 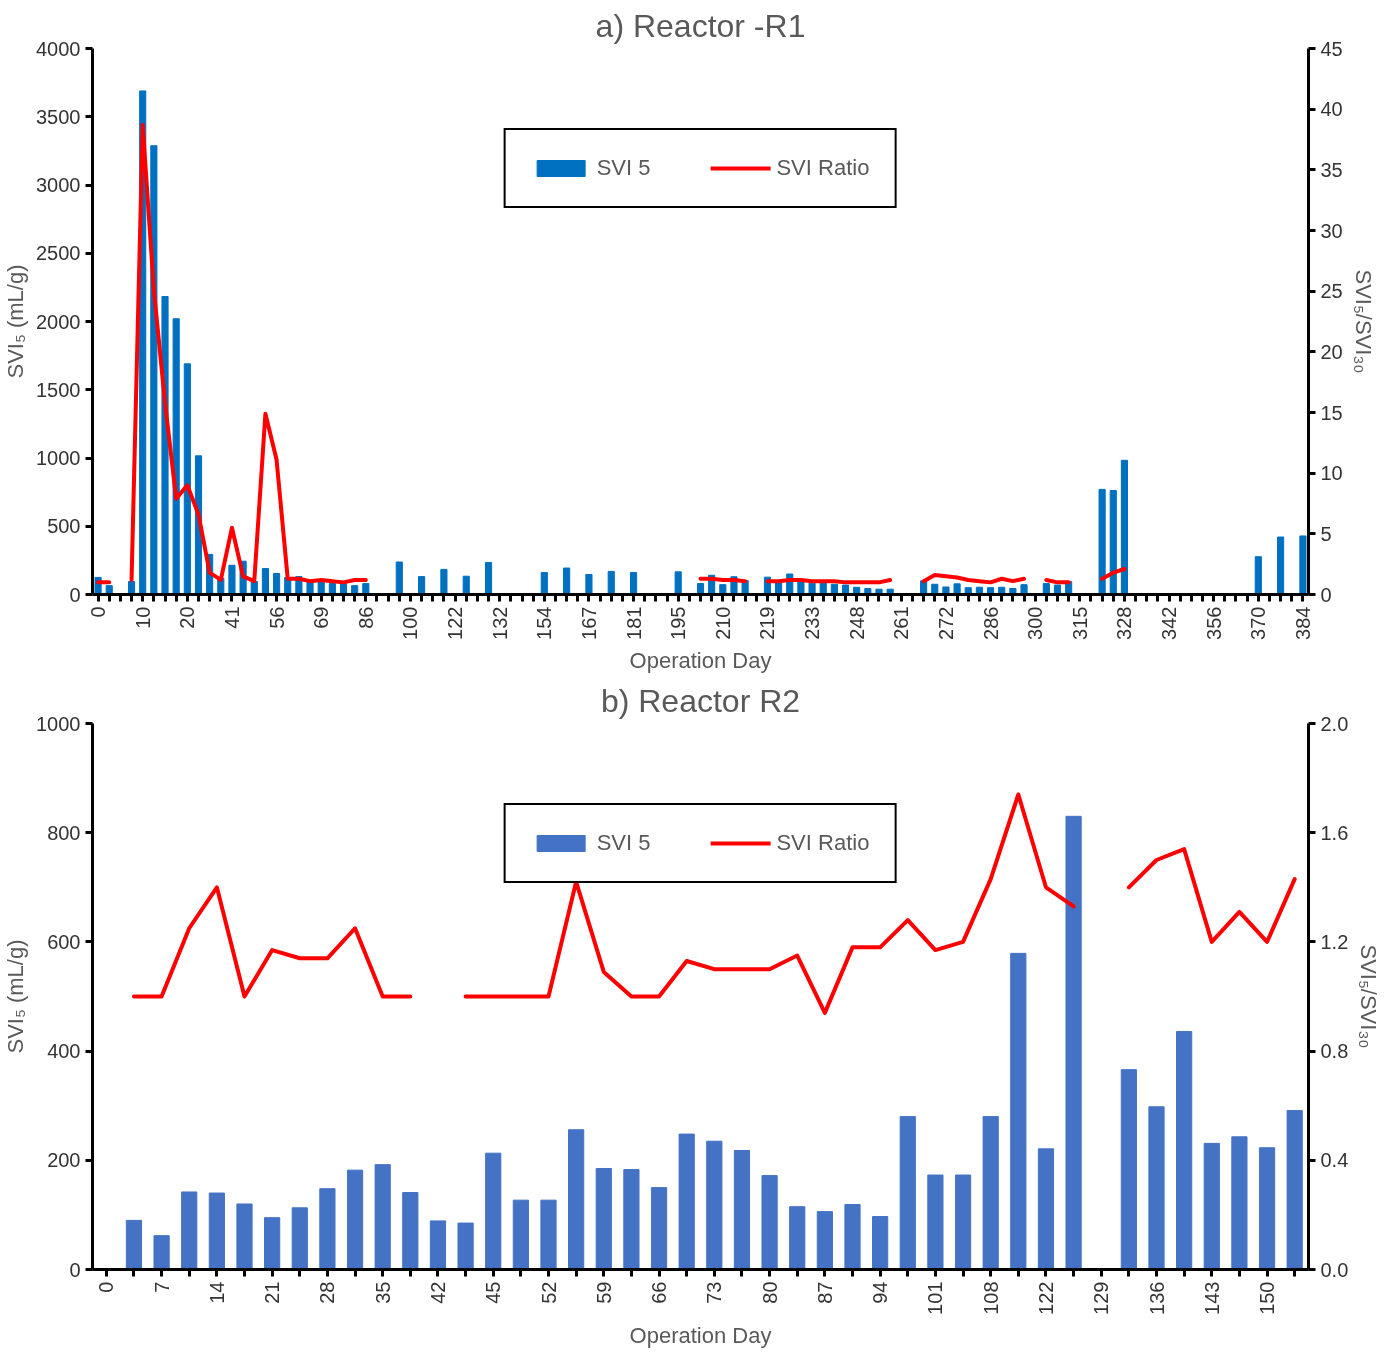 I want to click on y2-tick-label: 30, so click(x=1331, y=230).